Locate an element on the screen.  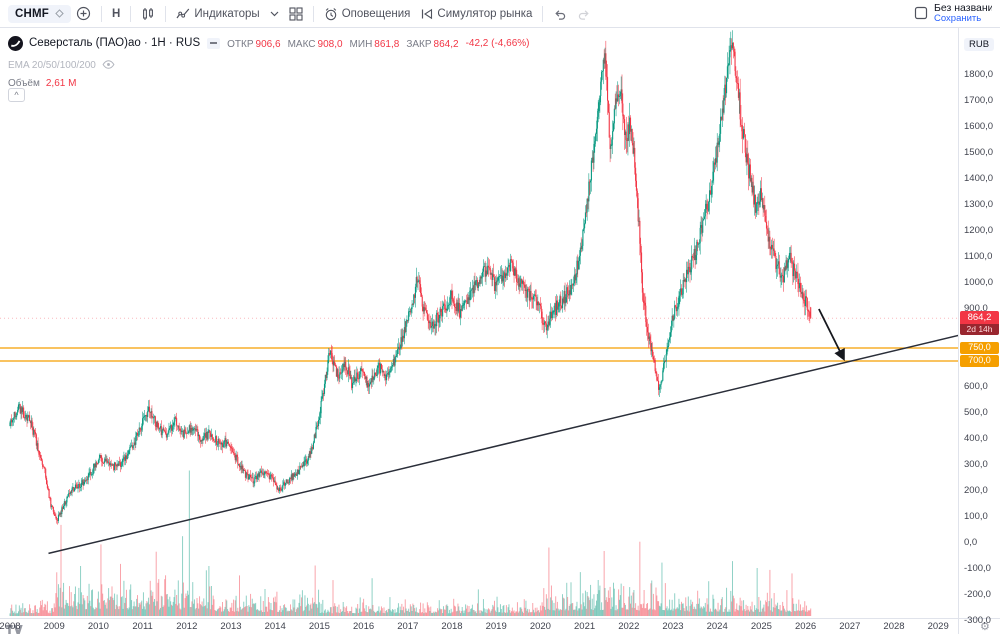
grid-layout-icon is located at coordinates (296, 13).